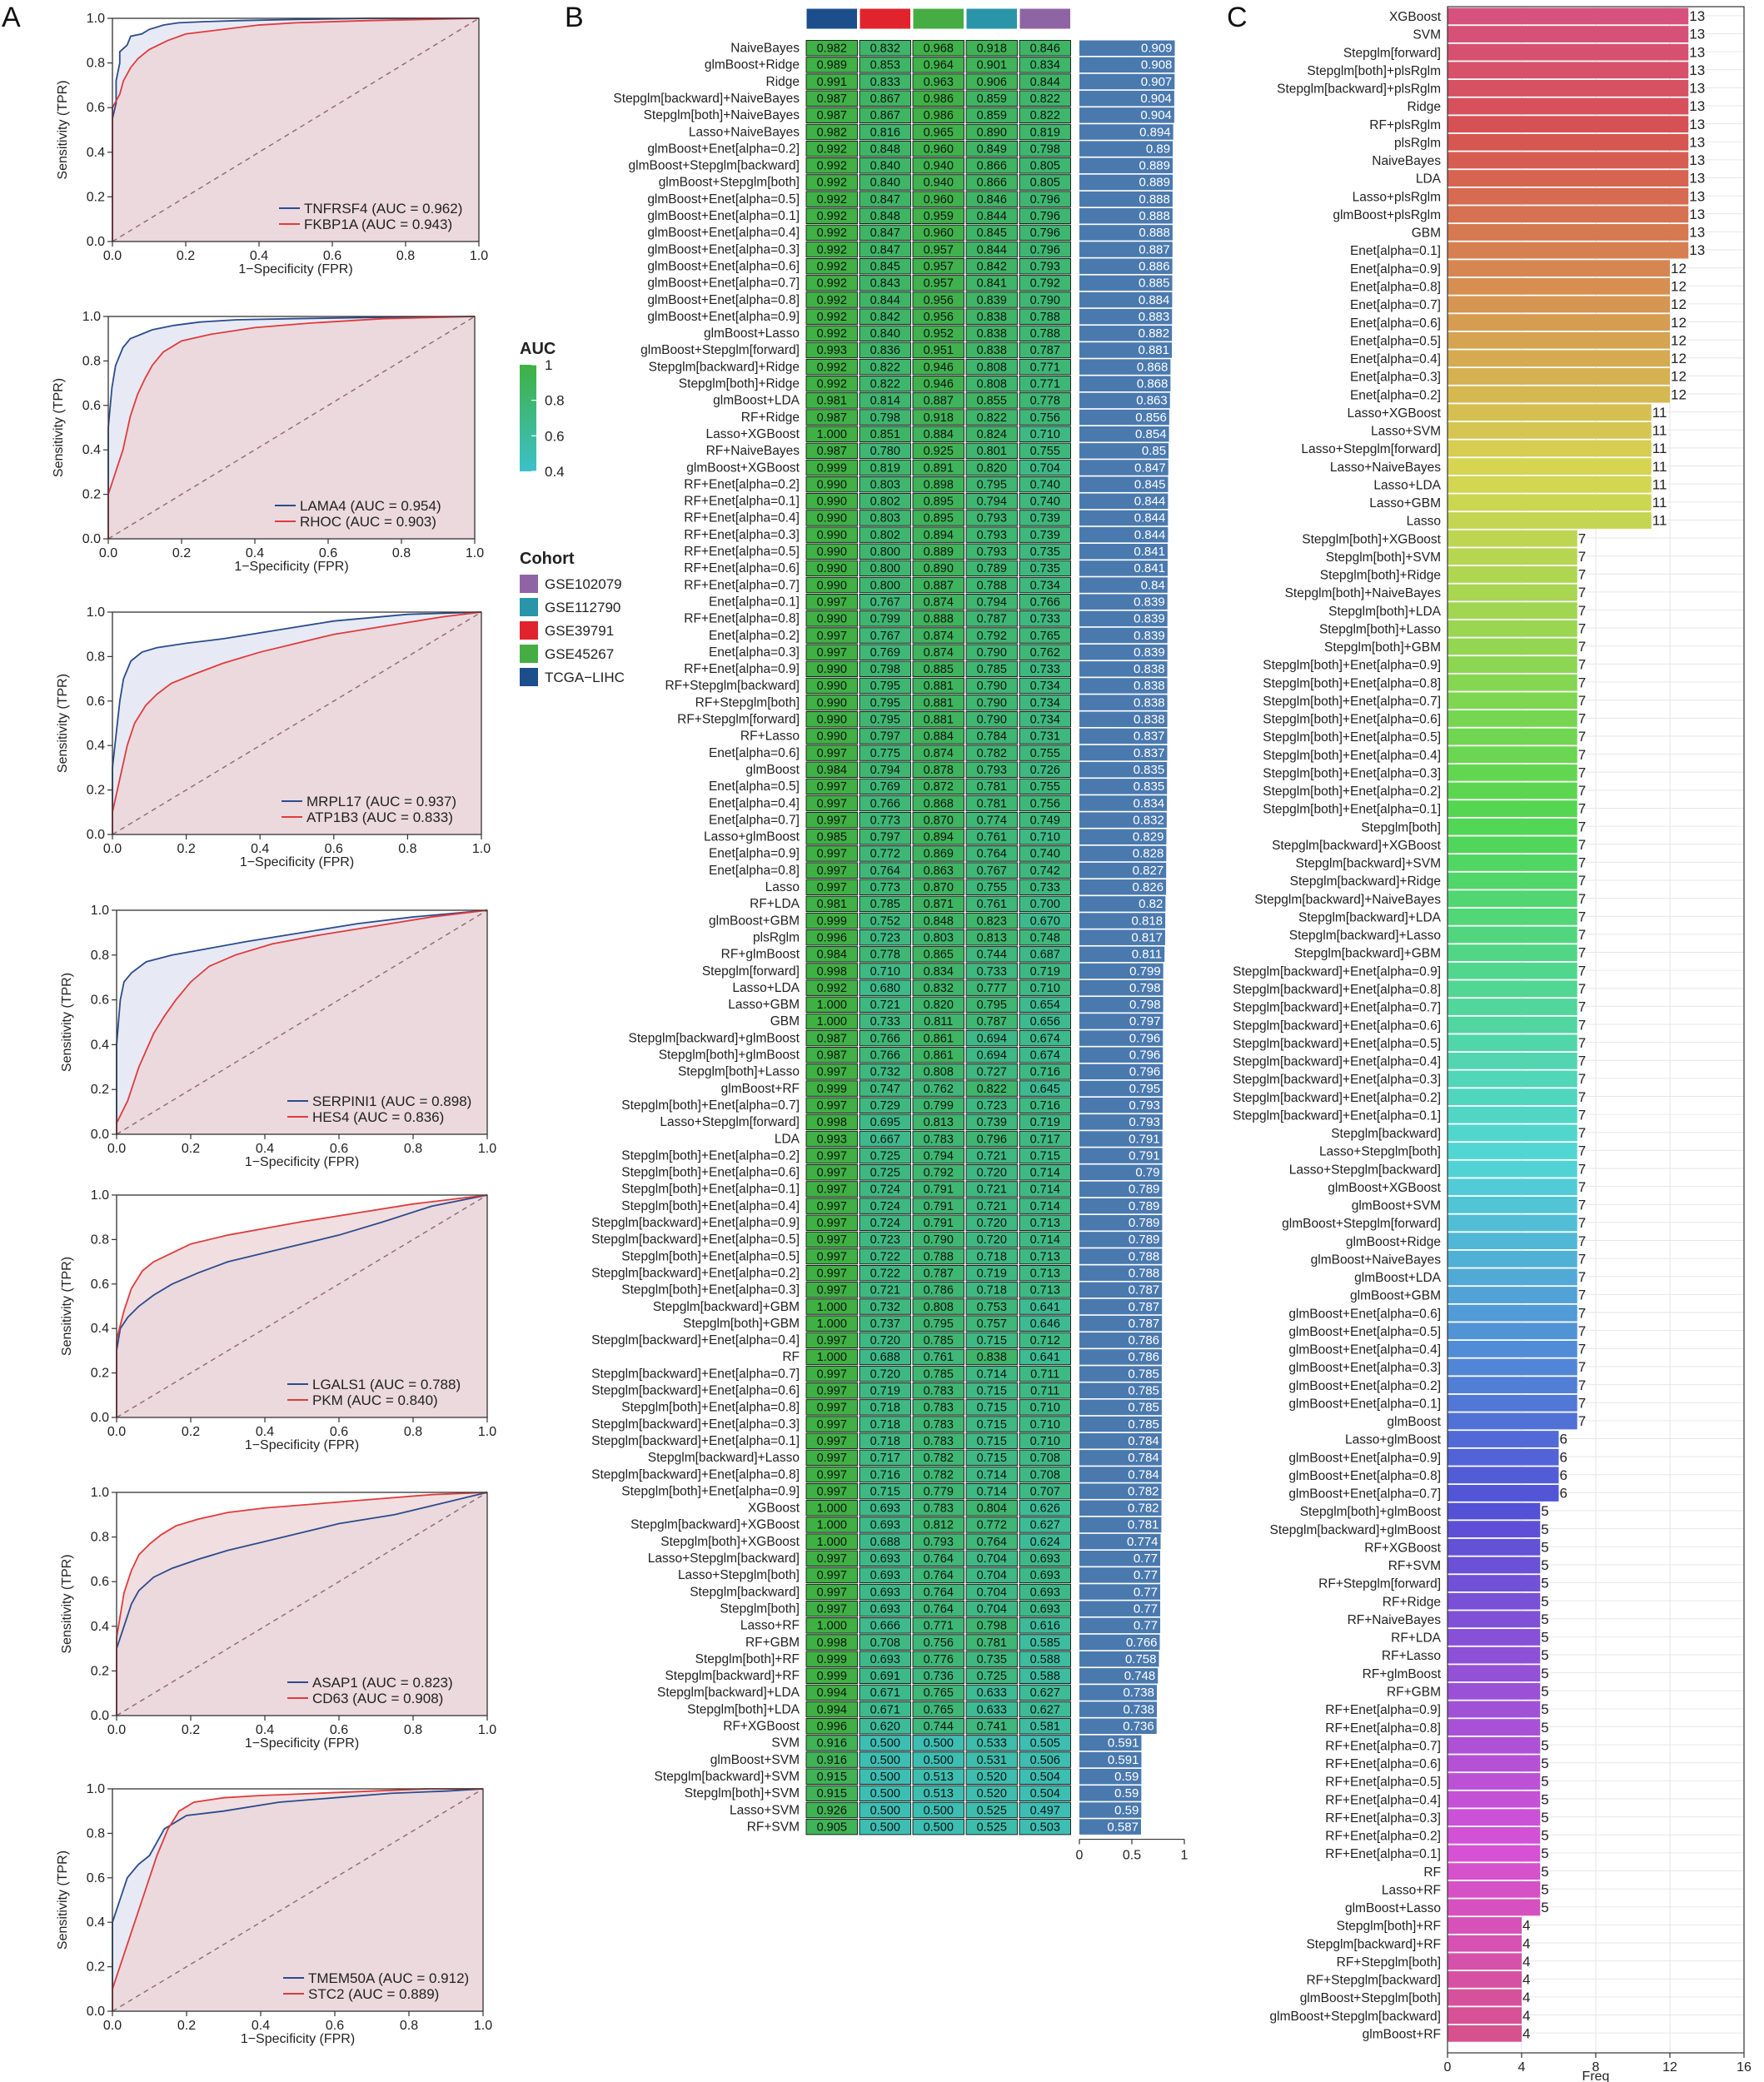  Describe the element at coordinates (538, 349) in the screenshot. I see `auc-legend-title: AUC` at that location.